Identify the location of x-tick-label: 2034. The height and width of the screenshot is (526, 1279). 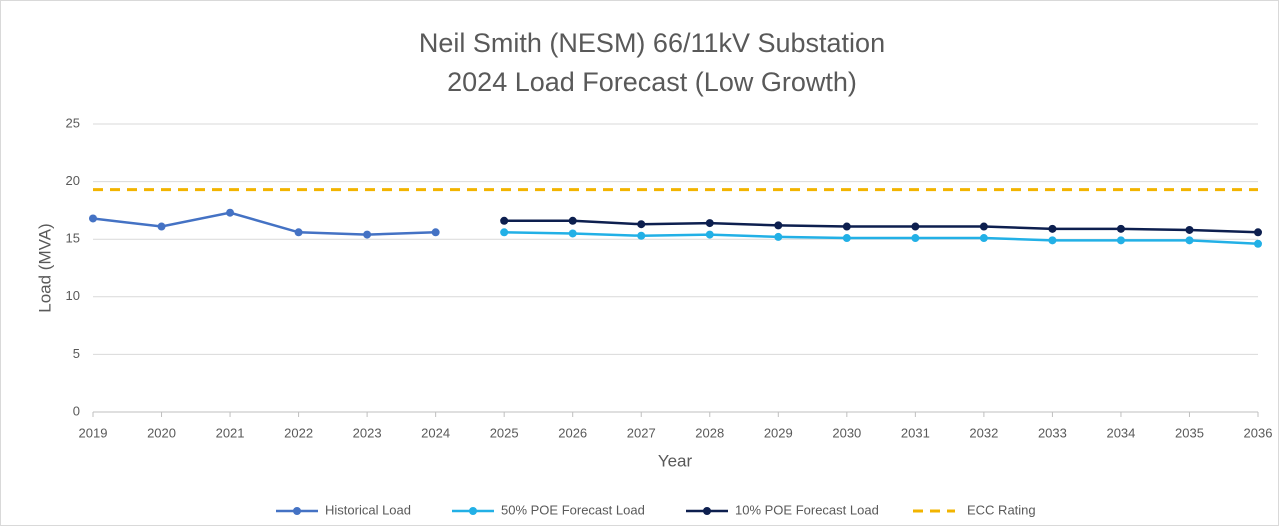
(1120, 432).